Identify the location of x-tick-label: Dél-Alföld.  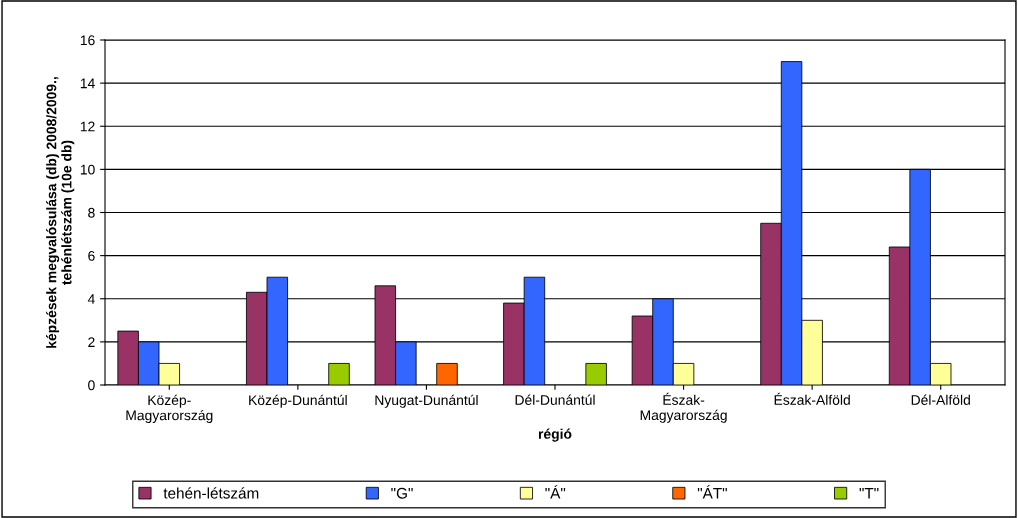
(940, 399).